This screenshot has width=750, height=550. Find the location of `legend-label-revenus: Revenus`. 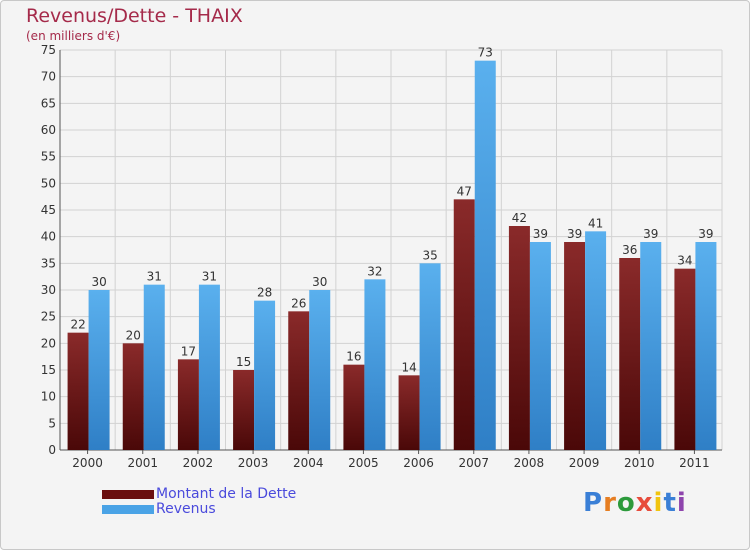

legend-label-revenus: Revenus is located at coordinates (186, 509).